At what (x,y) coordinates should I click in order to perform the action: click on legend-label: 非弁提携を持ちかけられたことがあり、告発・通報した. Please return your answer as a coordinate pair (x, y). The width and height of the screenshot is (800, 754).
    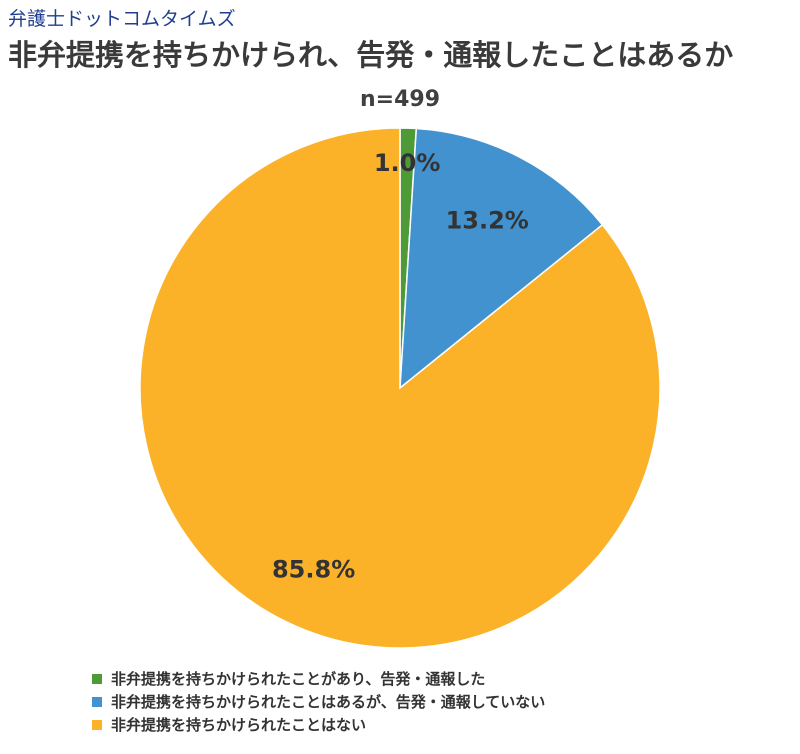
    Looking at the image, I should click on (298, 679).